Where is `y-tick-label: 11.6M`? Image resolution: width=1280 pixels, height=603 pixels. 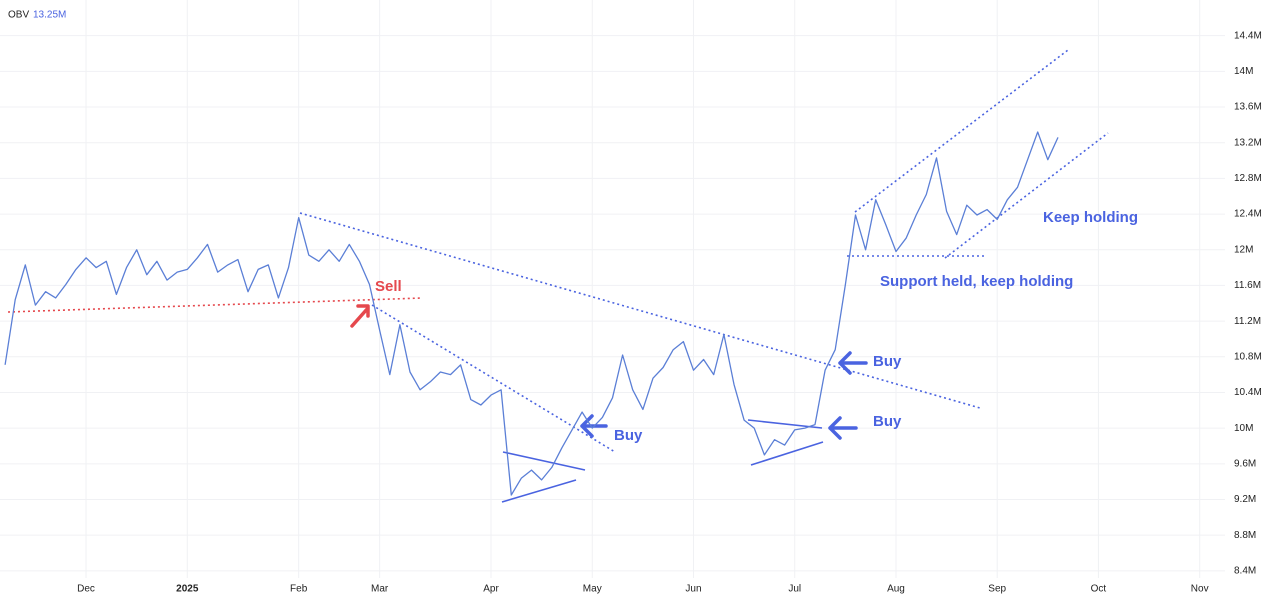 y-tick-label: 11.6M is located at coordinates (1247, 285).